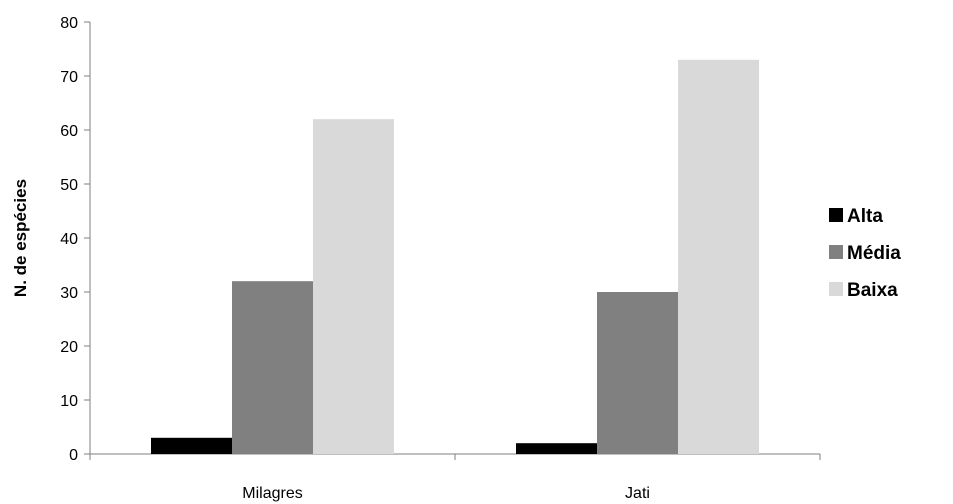 Image resolution: width=953 pixels, height=504 pixels. What do you see at coordinates (69, 23) in the screenshot?
I see `y-tick-label: 80` at bounding box center [69, 23].